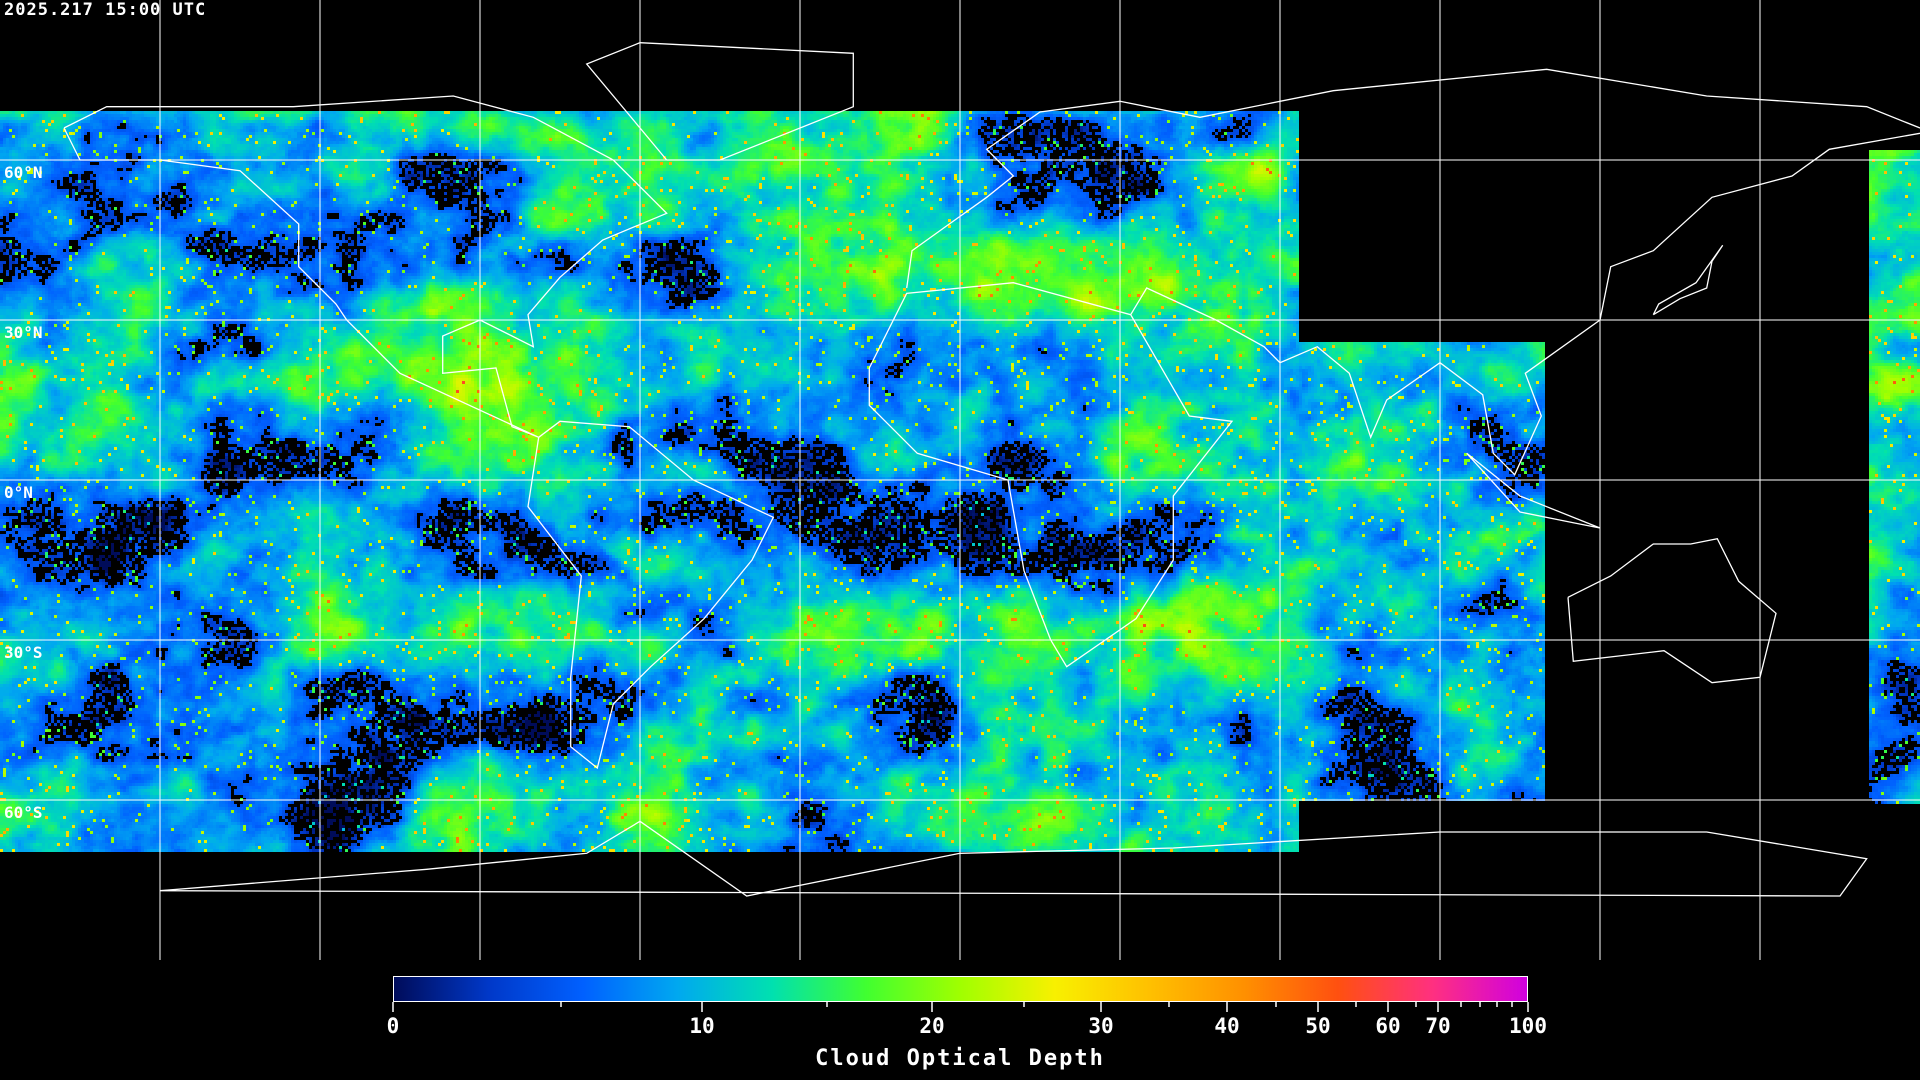  Describe the element at coordinates (1528, 1026) in the screenshot. I see `colorbar-tick-label: 100` at that location.